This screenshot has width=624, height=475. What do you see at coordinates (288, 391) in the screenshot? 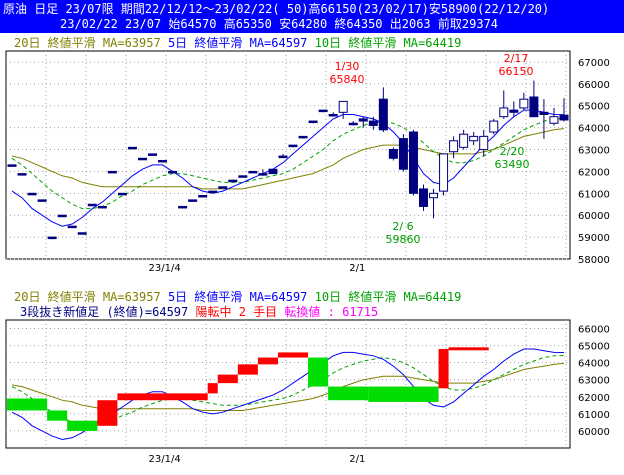
I see `bottom-ma10-line` at bounding box center [288, 391].